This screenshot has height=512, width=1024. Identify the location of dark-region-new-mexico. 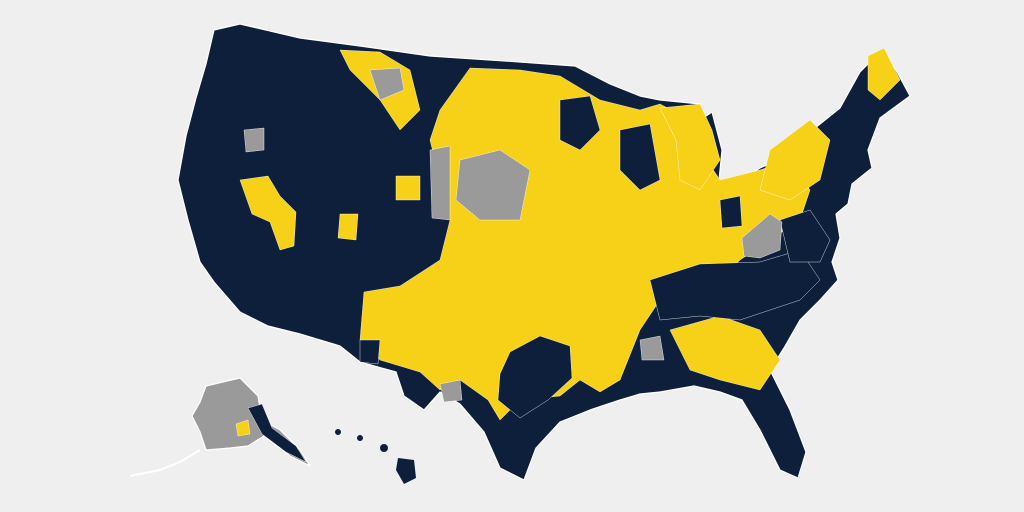
(370, 352).